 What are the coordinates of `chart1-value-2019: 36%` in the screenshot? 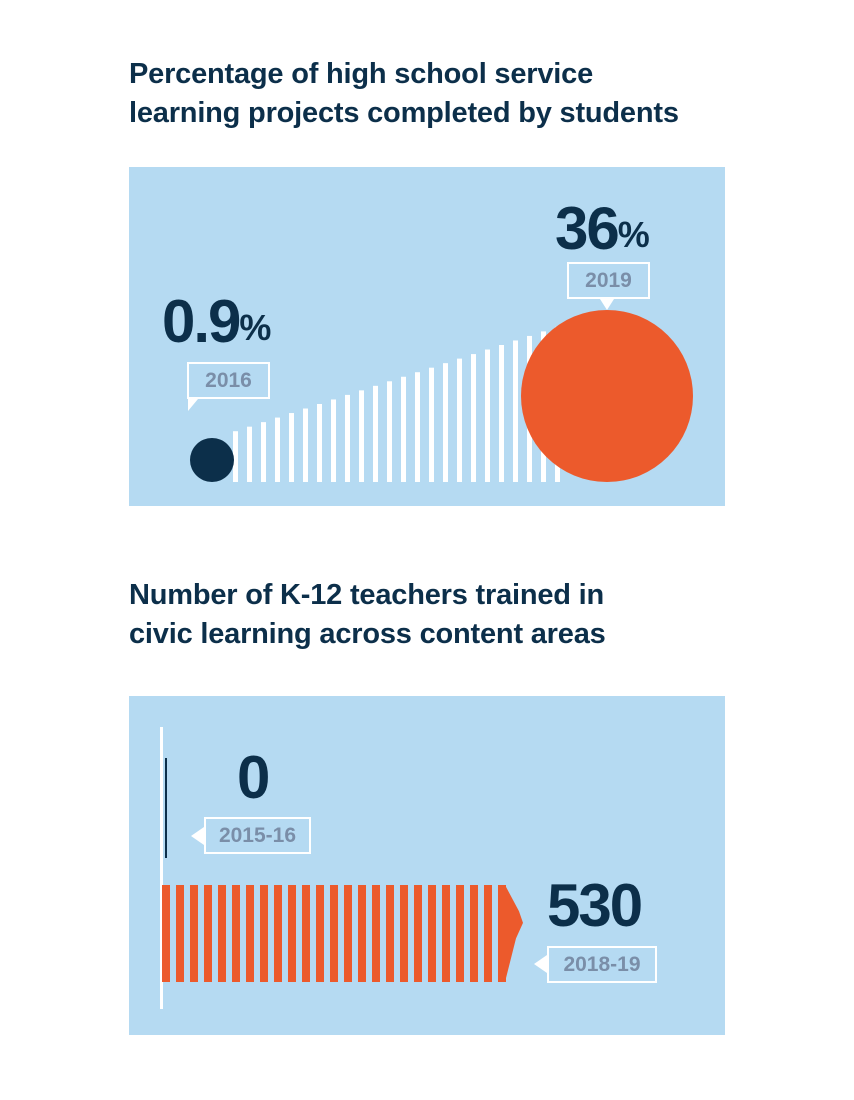 It's located at (602, 232).